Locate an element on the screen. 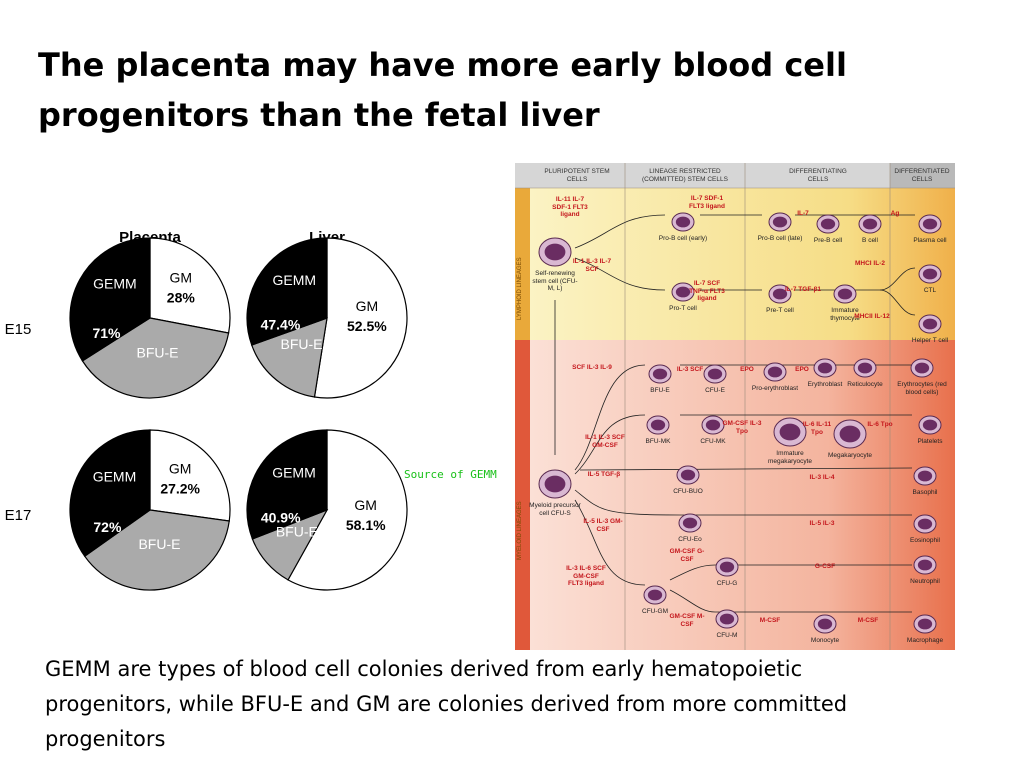 This screenshot has width=1024, height=768. growth-factor: GM-CSF G-CSF is located at coordinates (687, 555).